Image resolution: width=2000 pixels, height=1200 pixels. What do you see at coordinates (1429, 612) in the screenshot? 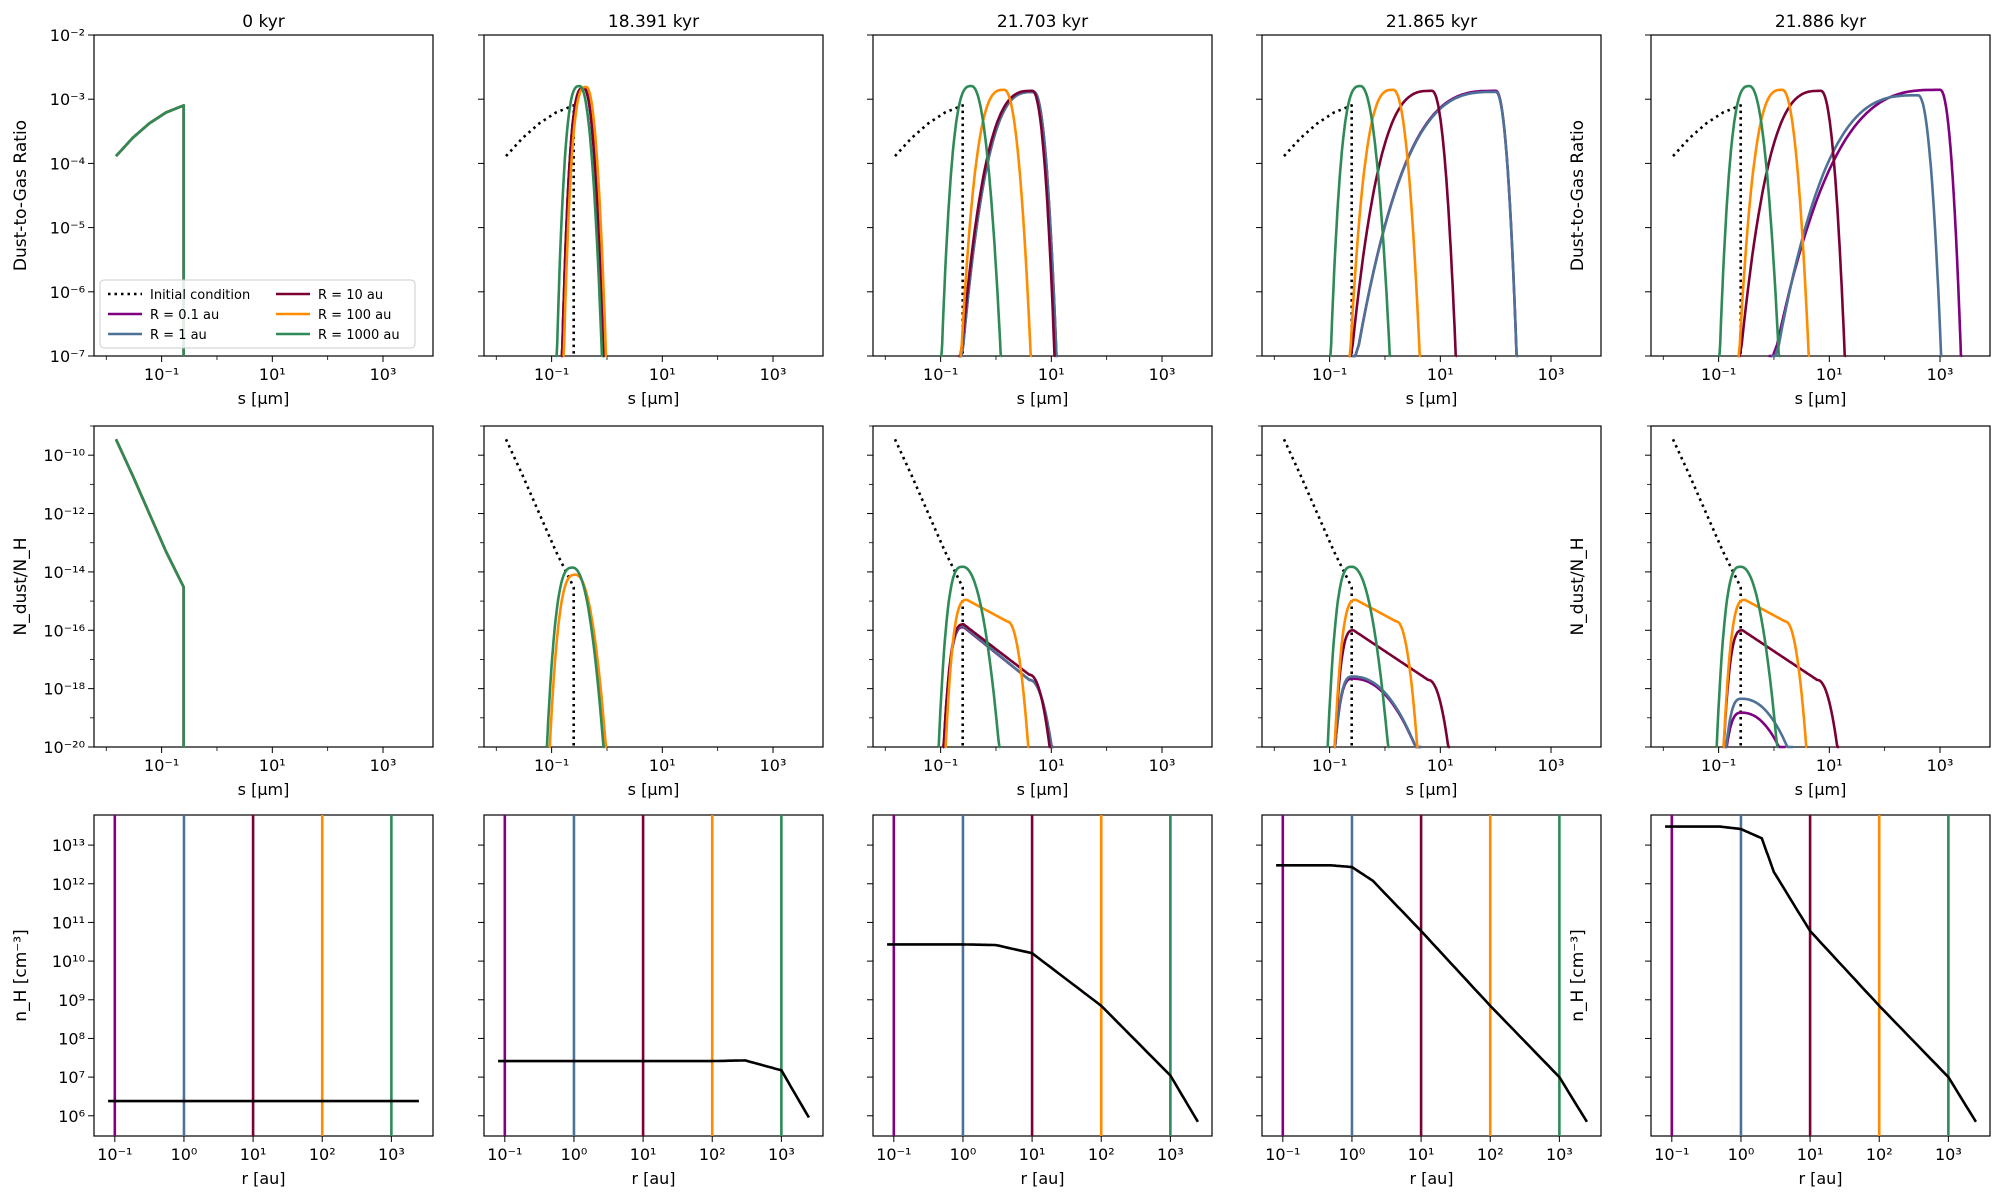
I see `panel-r1-c3: 10⁻¹ 10¹ 10³ s [μm]` at bounding box center [1429, 612].